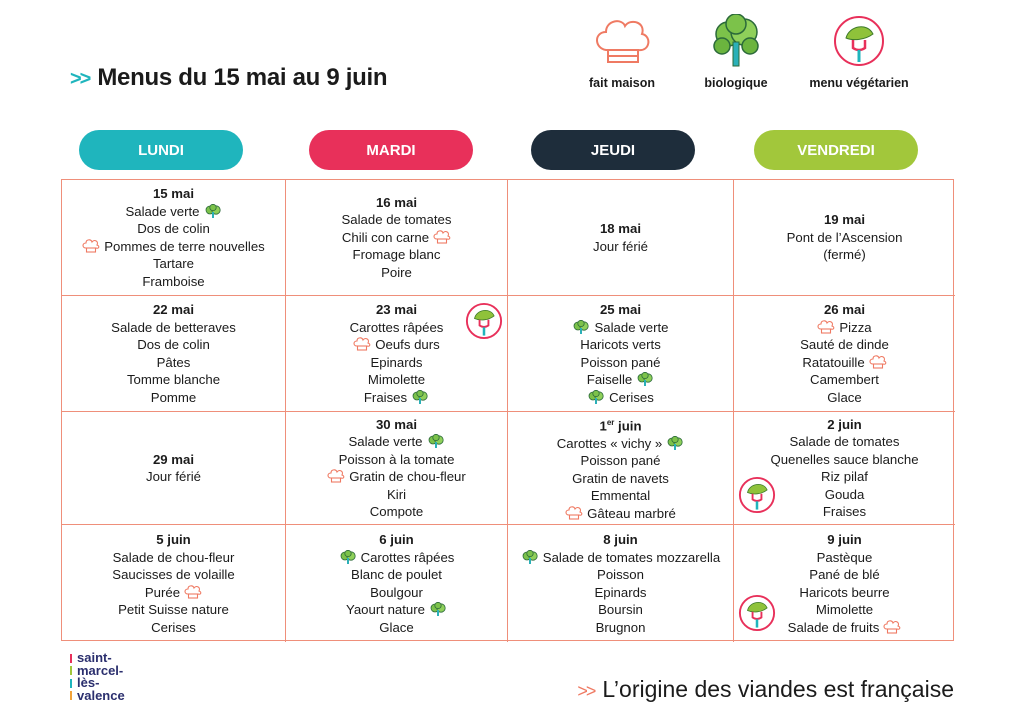 Image resolution: width=1024 pixels, height=724 pixels. I want to click on legend-biologique: biologique, so click(736, 52).